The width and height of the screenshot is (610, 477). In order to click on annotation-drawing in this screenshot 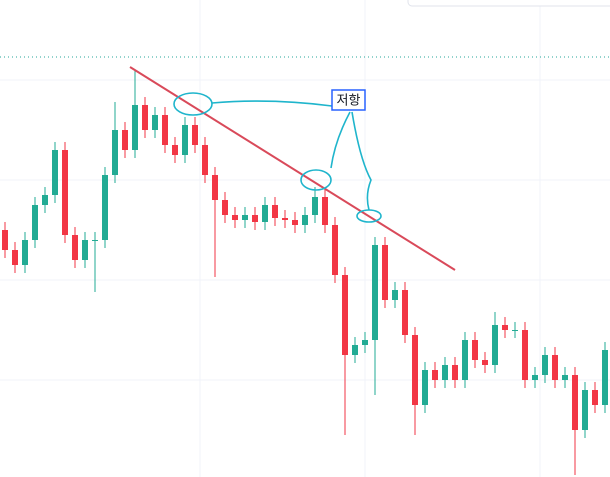, I will do `click(277, 157)`.